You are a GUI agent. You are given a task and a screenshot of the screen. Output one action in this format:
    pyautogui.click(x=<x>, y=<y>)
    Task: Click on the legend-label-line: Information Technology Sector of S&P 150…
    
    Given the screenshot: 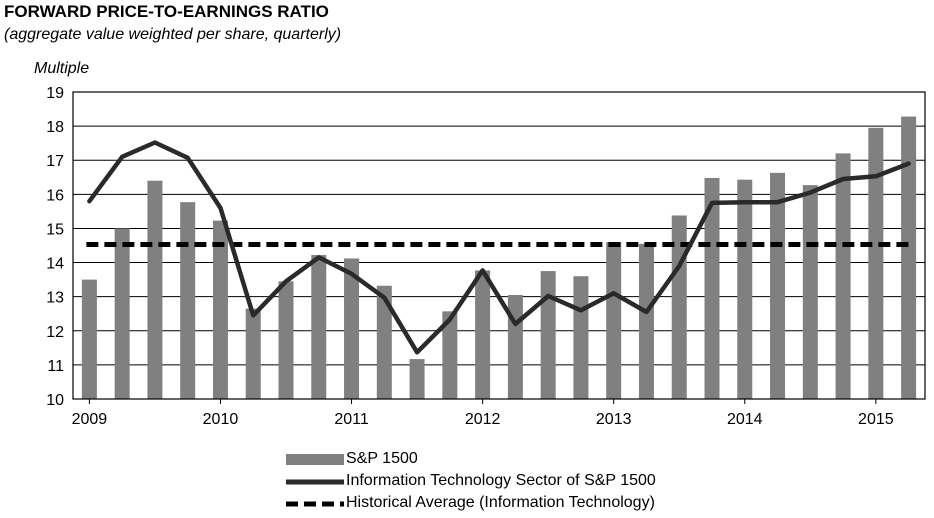 What is the action you would take?
    pyautogui.click(x=501, y=480)
    